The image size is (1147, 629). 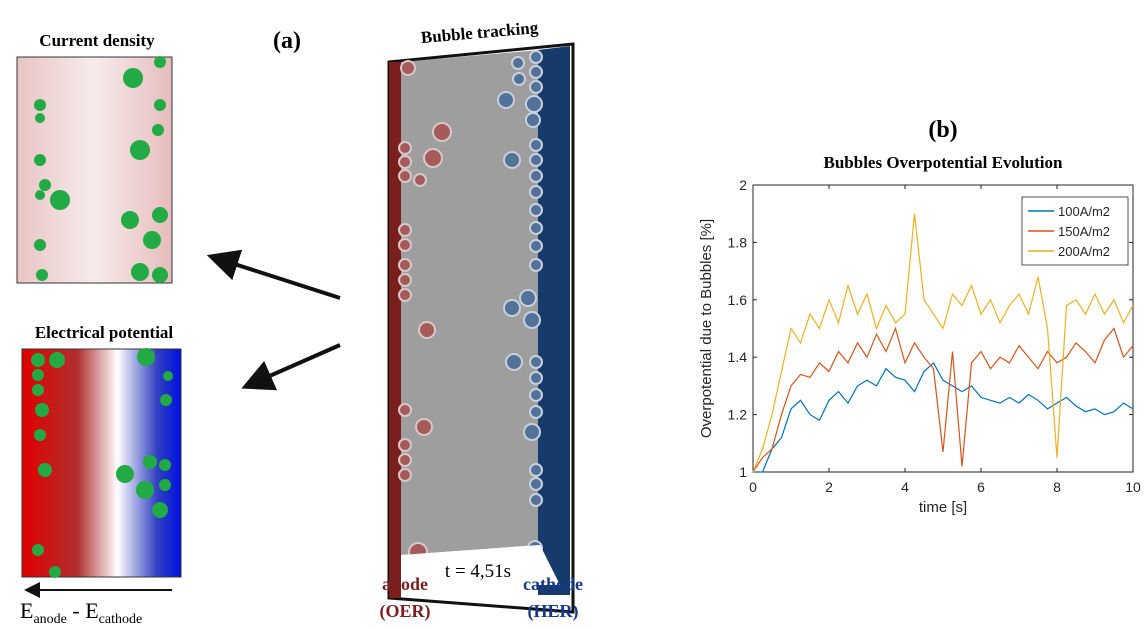 I want to click on label-part: anode, so click(x=49, y=619).